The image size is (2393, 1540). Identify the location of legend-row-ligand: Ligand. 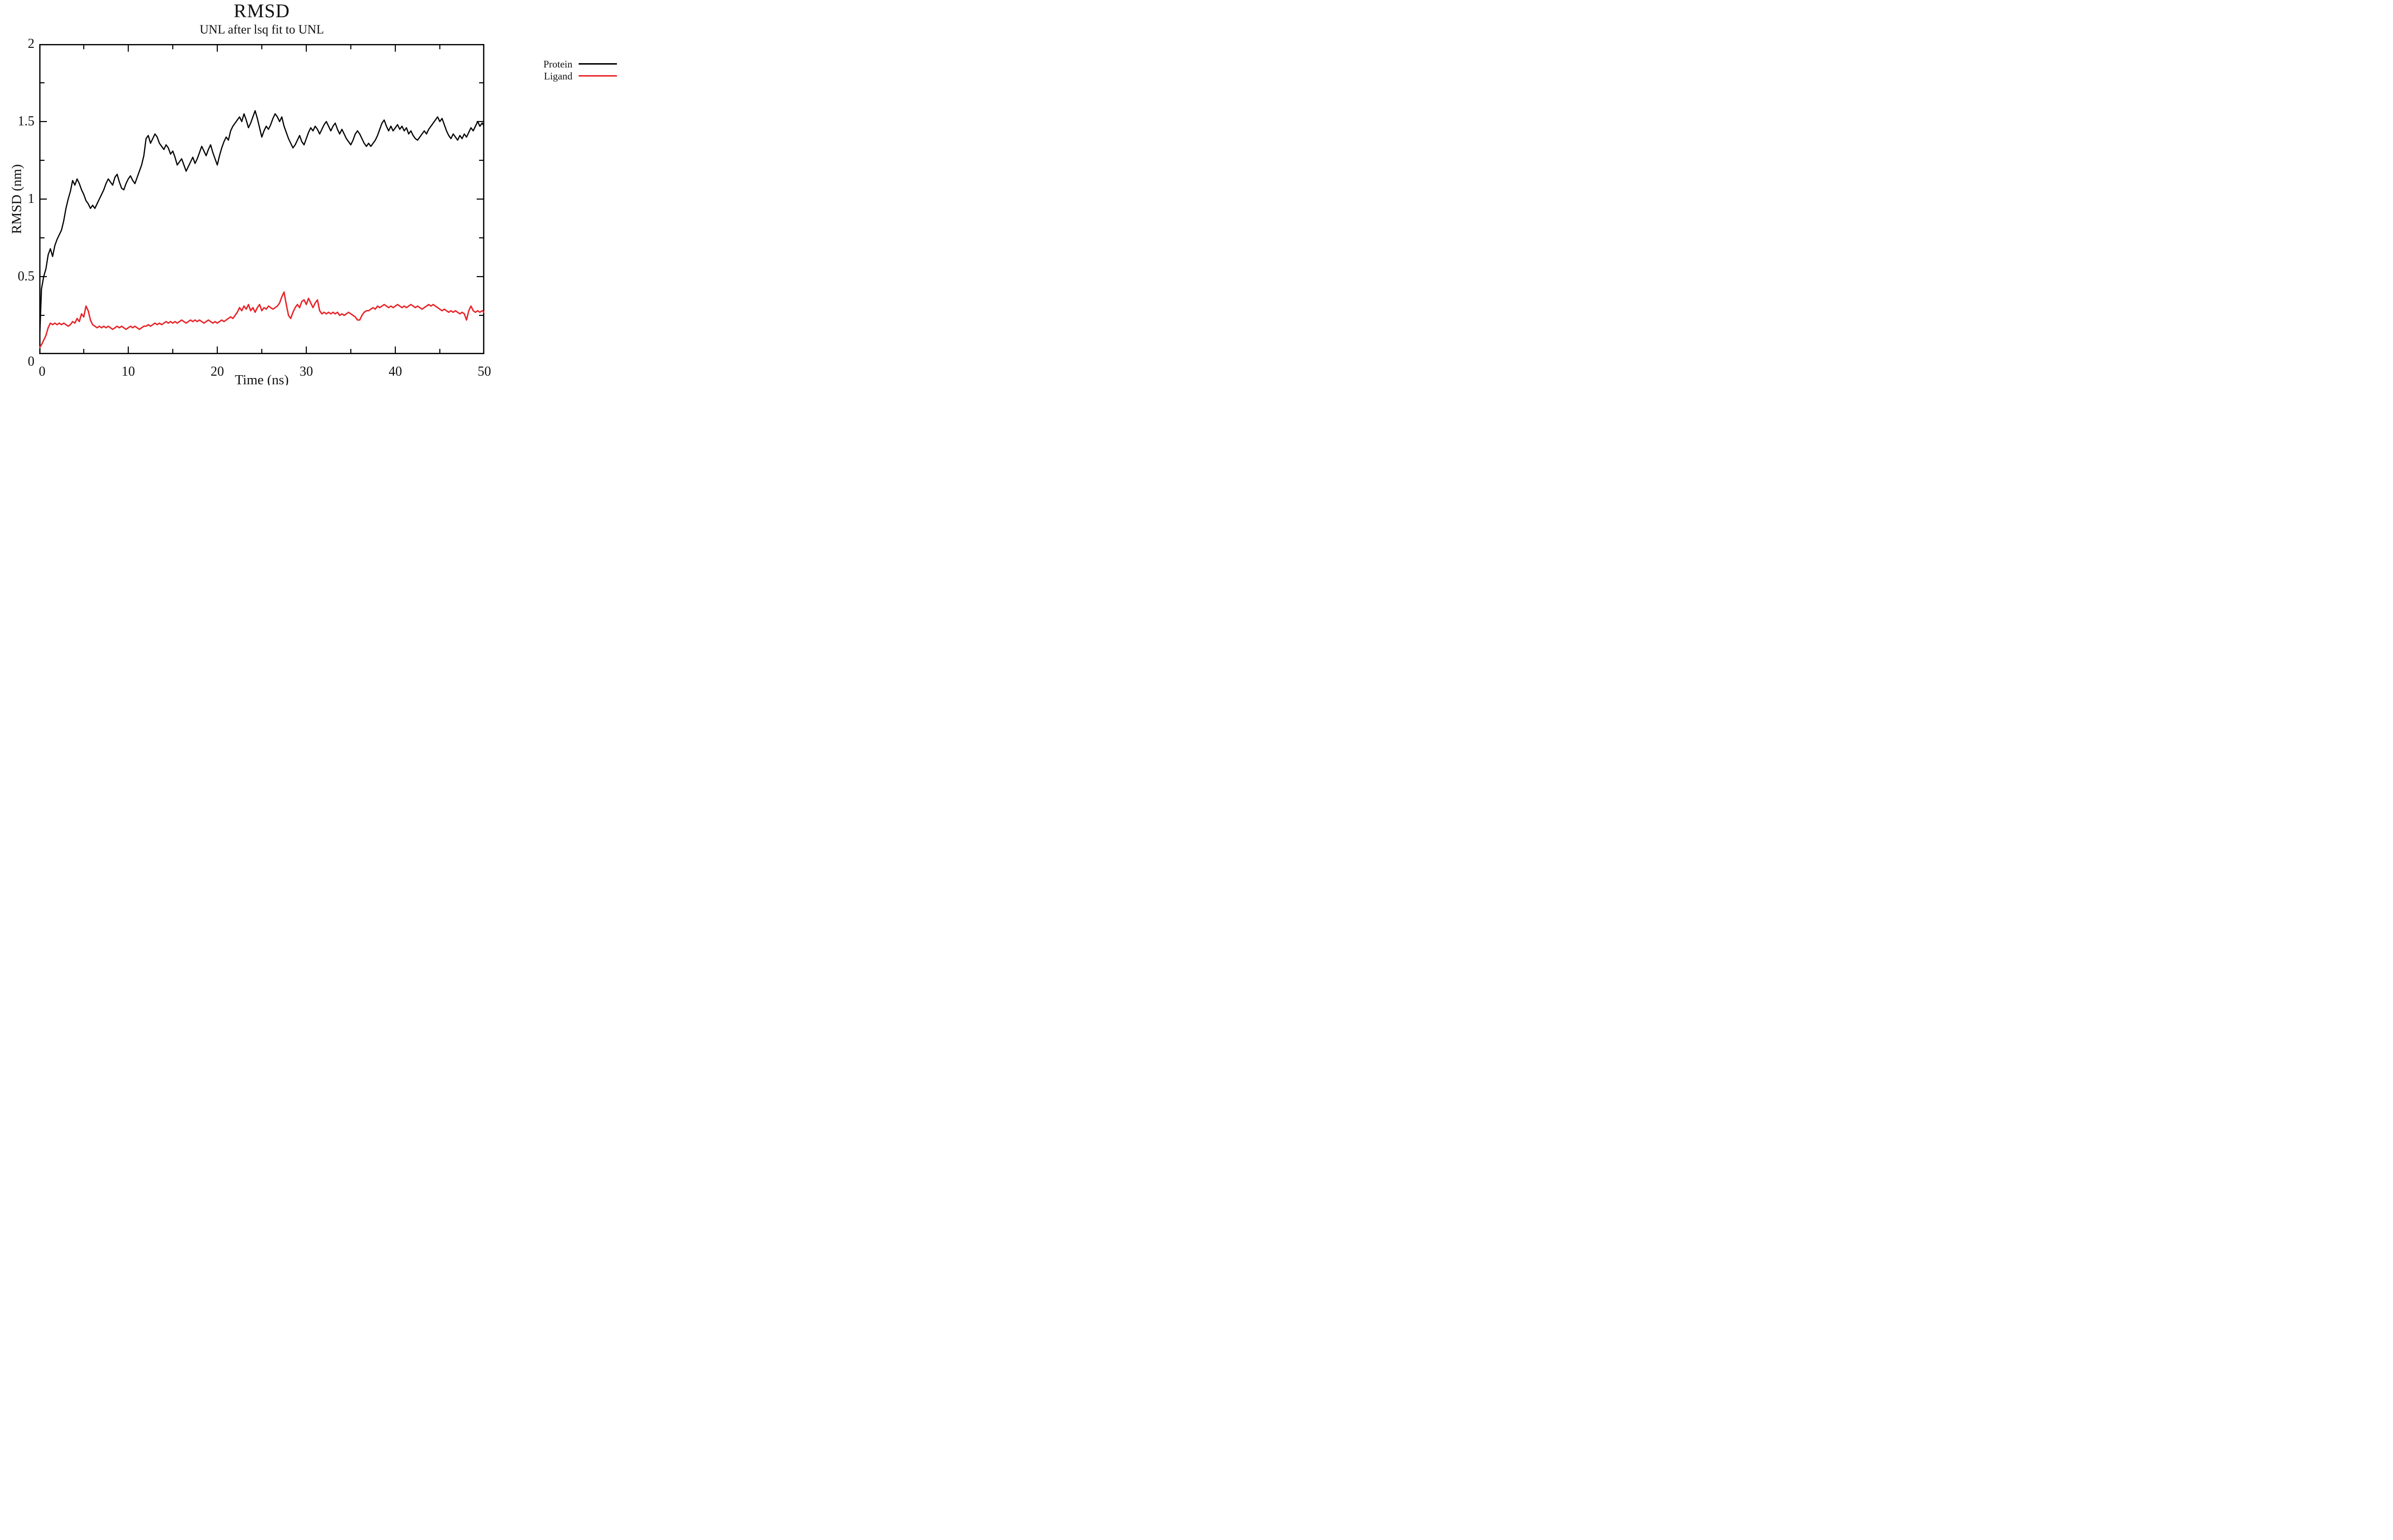
(577, 76).